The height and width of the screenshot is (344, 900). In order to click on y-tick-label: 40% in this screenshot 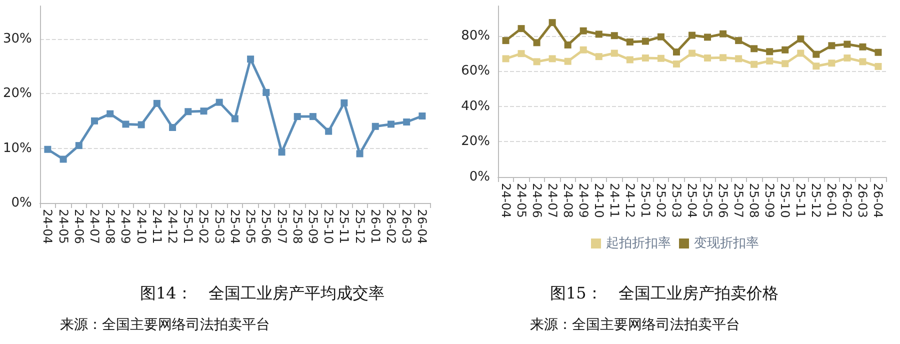, I will do `click(475, 106)`.